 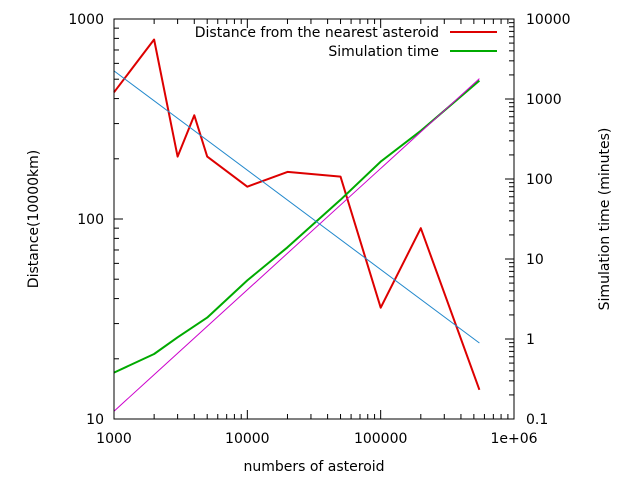 What do you see at coordinates (313, 467) in the screenshot?
I see `x-axis-label: numbers of asteroid` at bounding box center [313, 467].